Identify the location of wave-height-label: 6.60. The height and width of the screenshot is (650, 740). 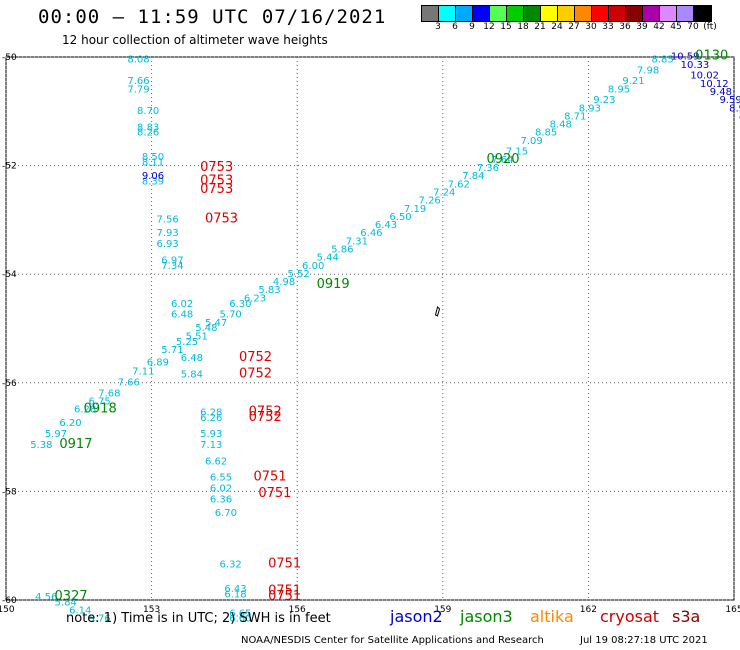
(240, 619).